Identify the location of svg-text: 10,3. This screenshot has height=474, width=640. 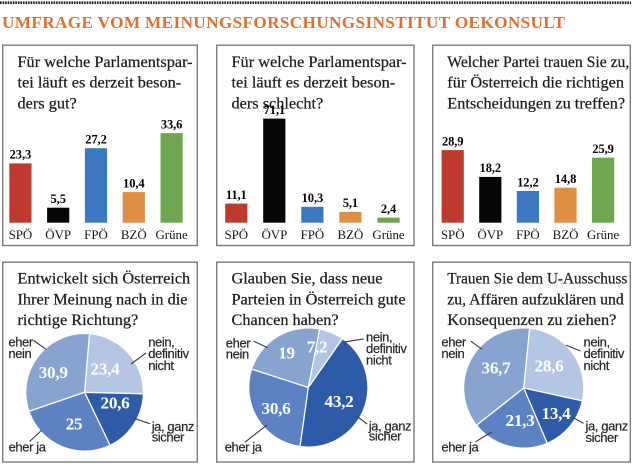
(312, 198).